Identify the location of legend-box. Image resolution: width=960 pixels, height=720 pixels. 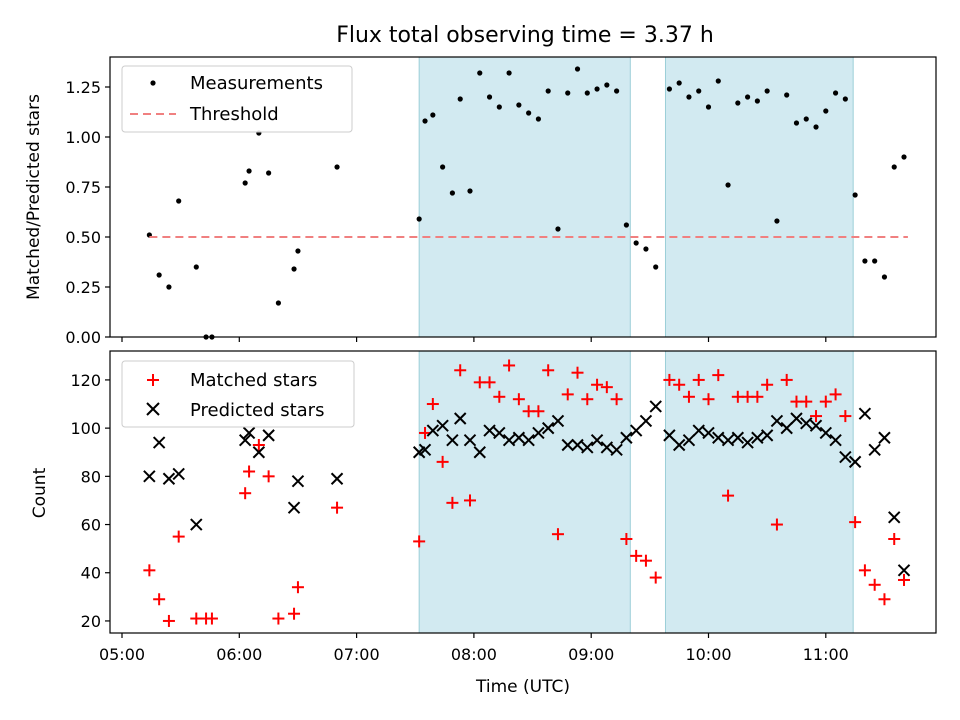
(237, 99).